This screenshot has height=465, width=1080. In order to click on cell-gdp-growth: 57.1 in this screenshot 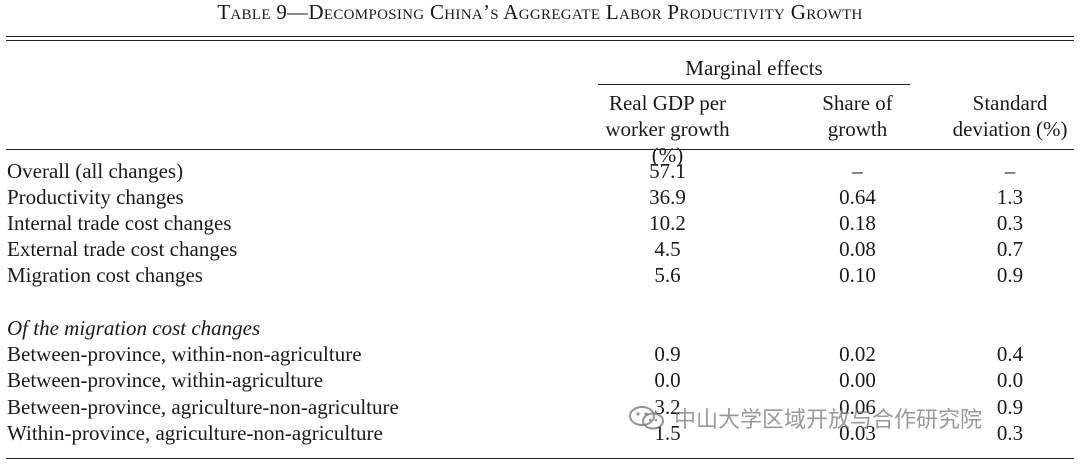, I will do `click(667, 171)`.